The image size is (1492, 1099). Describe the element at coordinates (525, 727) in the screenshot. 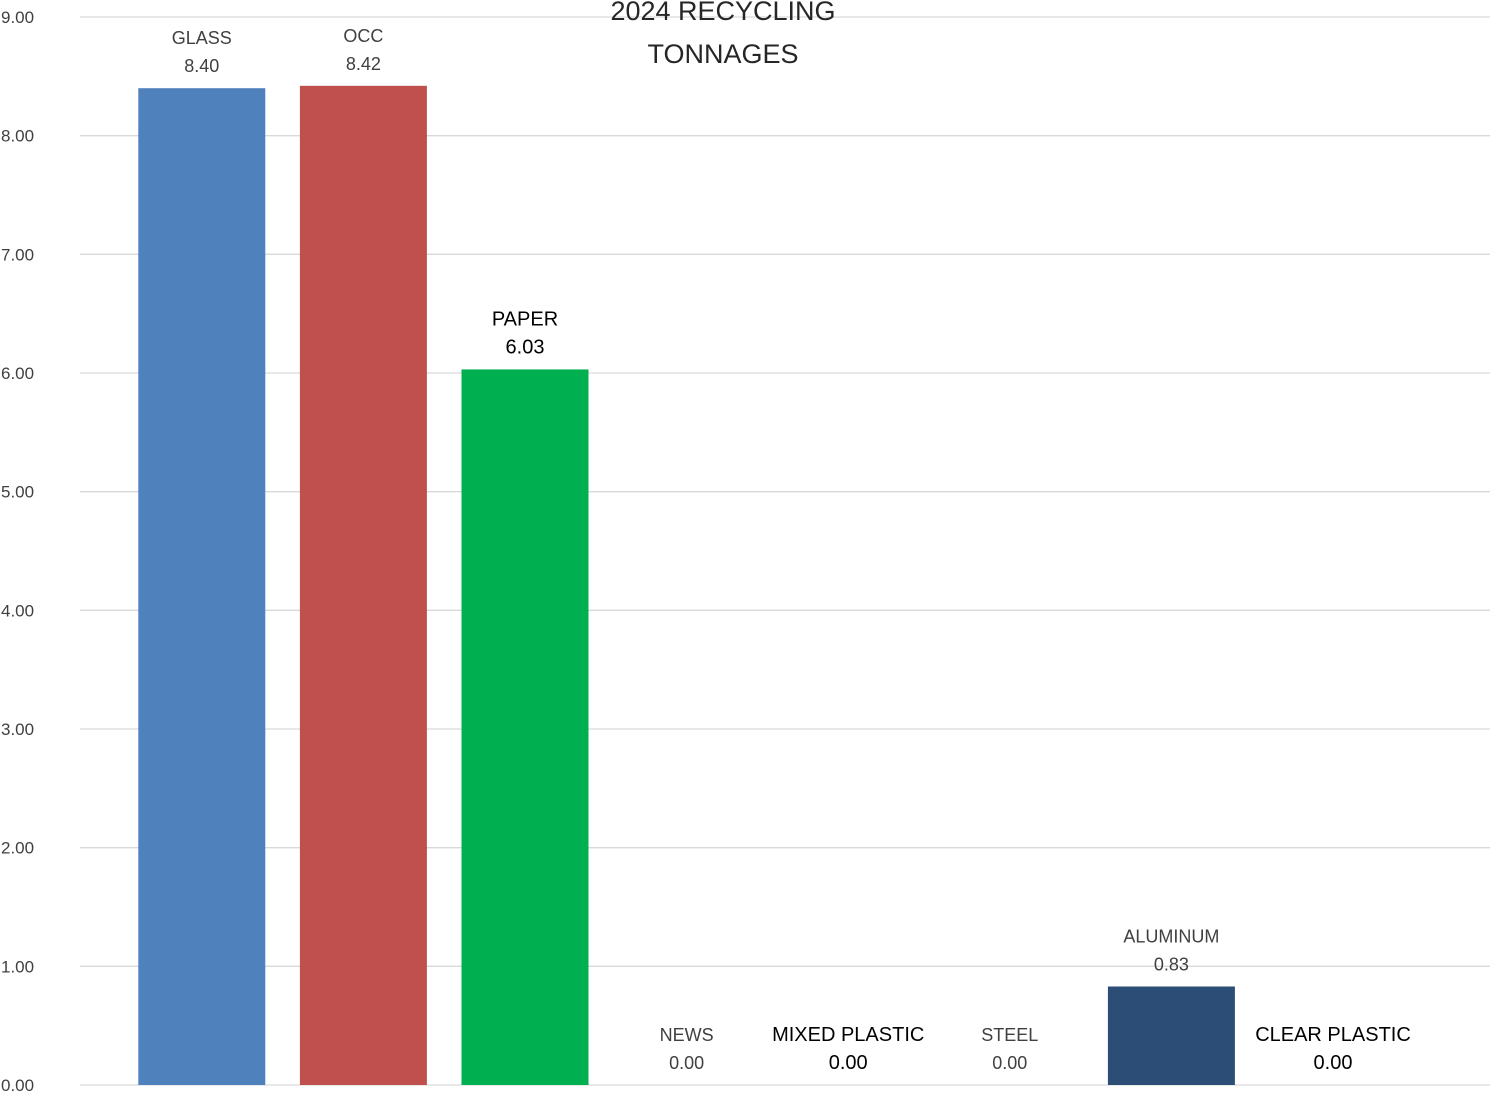

I see `bar-paper` at that location.